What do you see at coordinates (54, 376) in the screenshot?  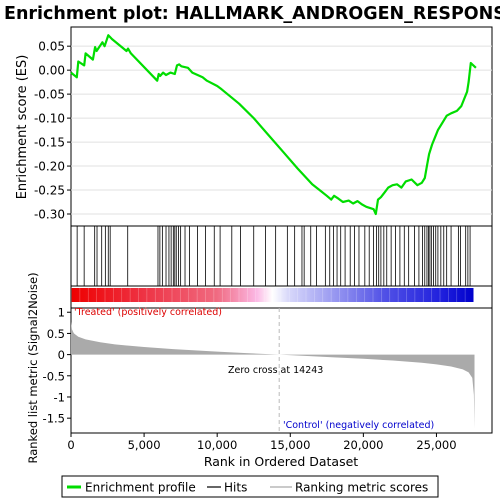 I see `metric-y-tick-label: -0.5` at bounding box center [54, 376].